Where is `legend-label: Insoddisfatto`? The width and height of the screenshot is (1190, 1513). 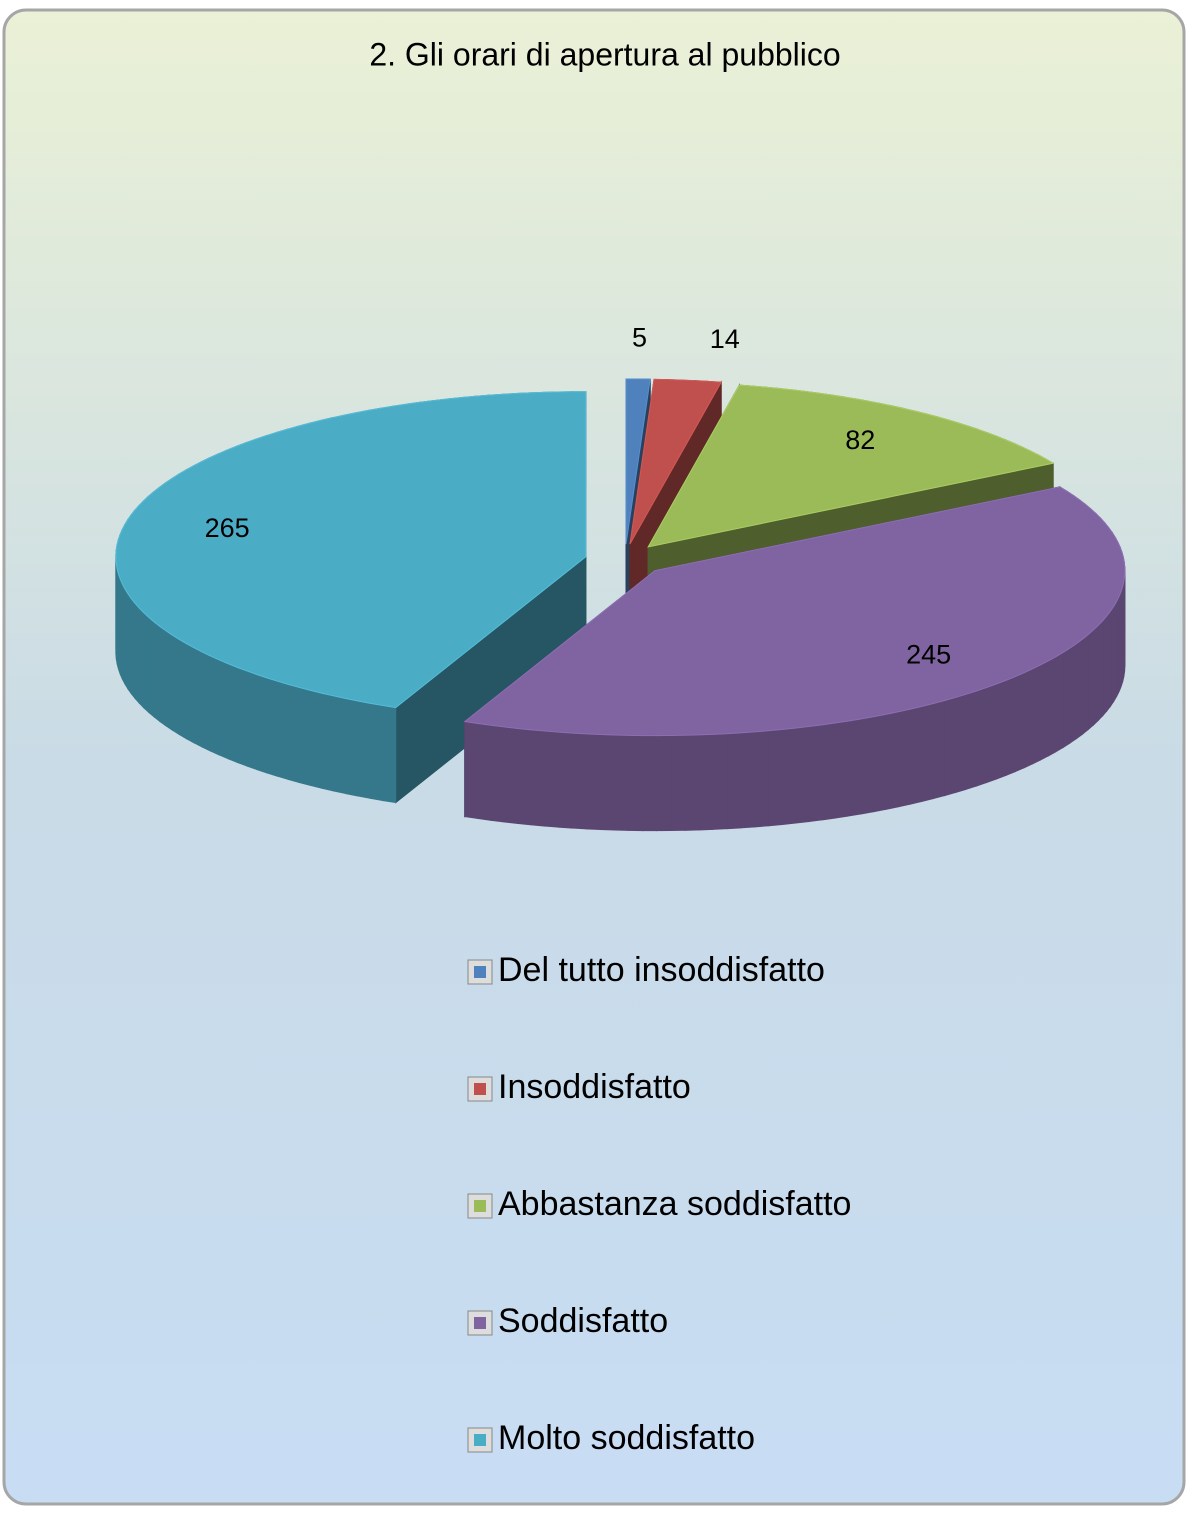
legend-label: Insoddisfatto is located at coordinates (594, 1087).